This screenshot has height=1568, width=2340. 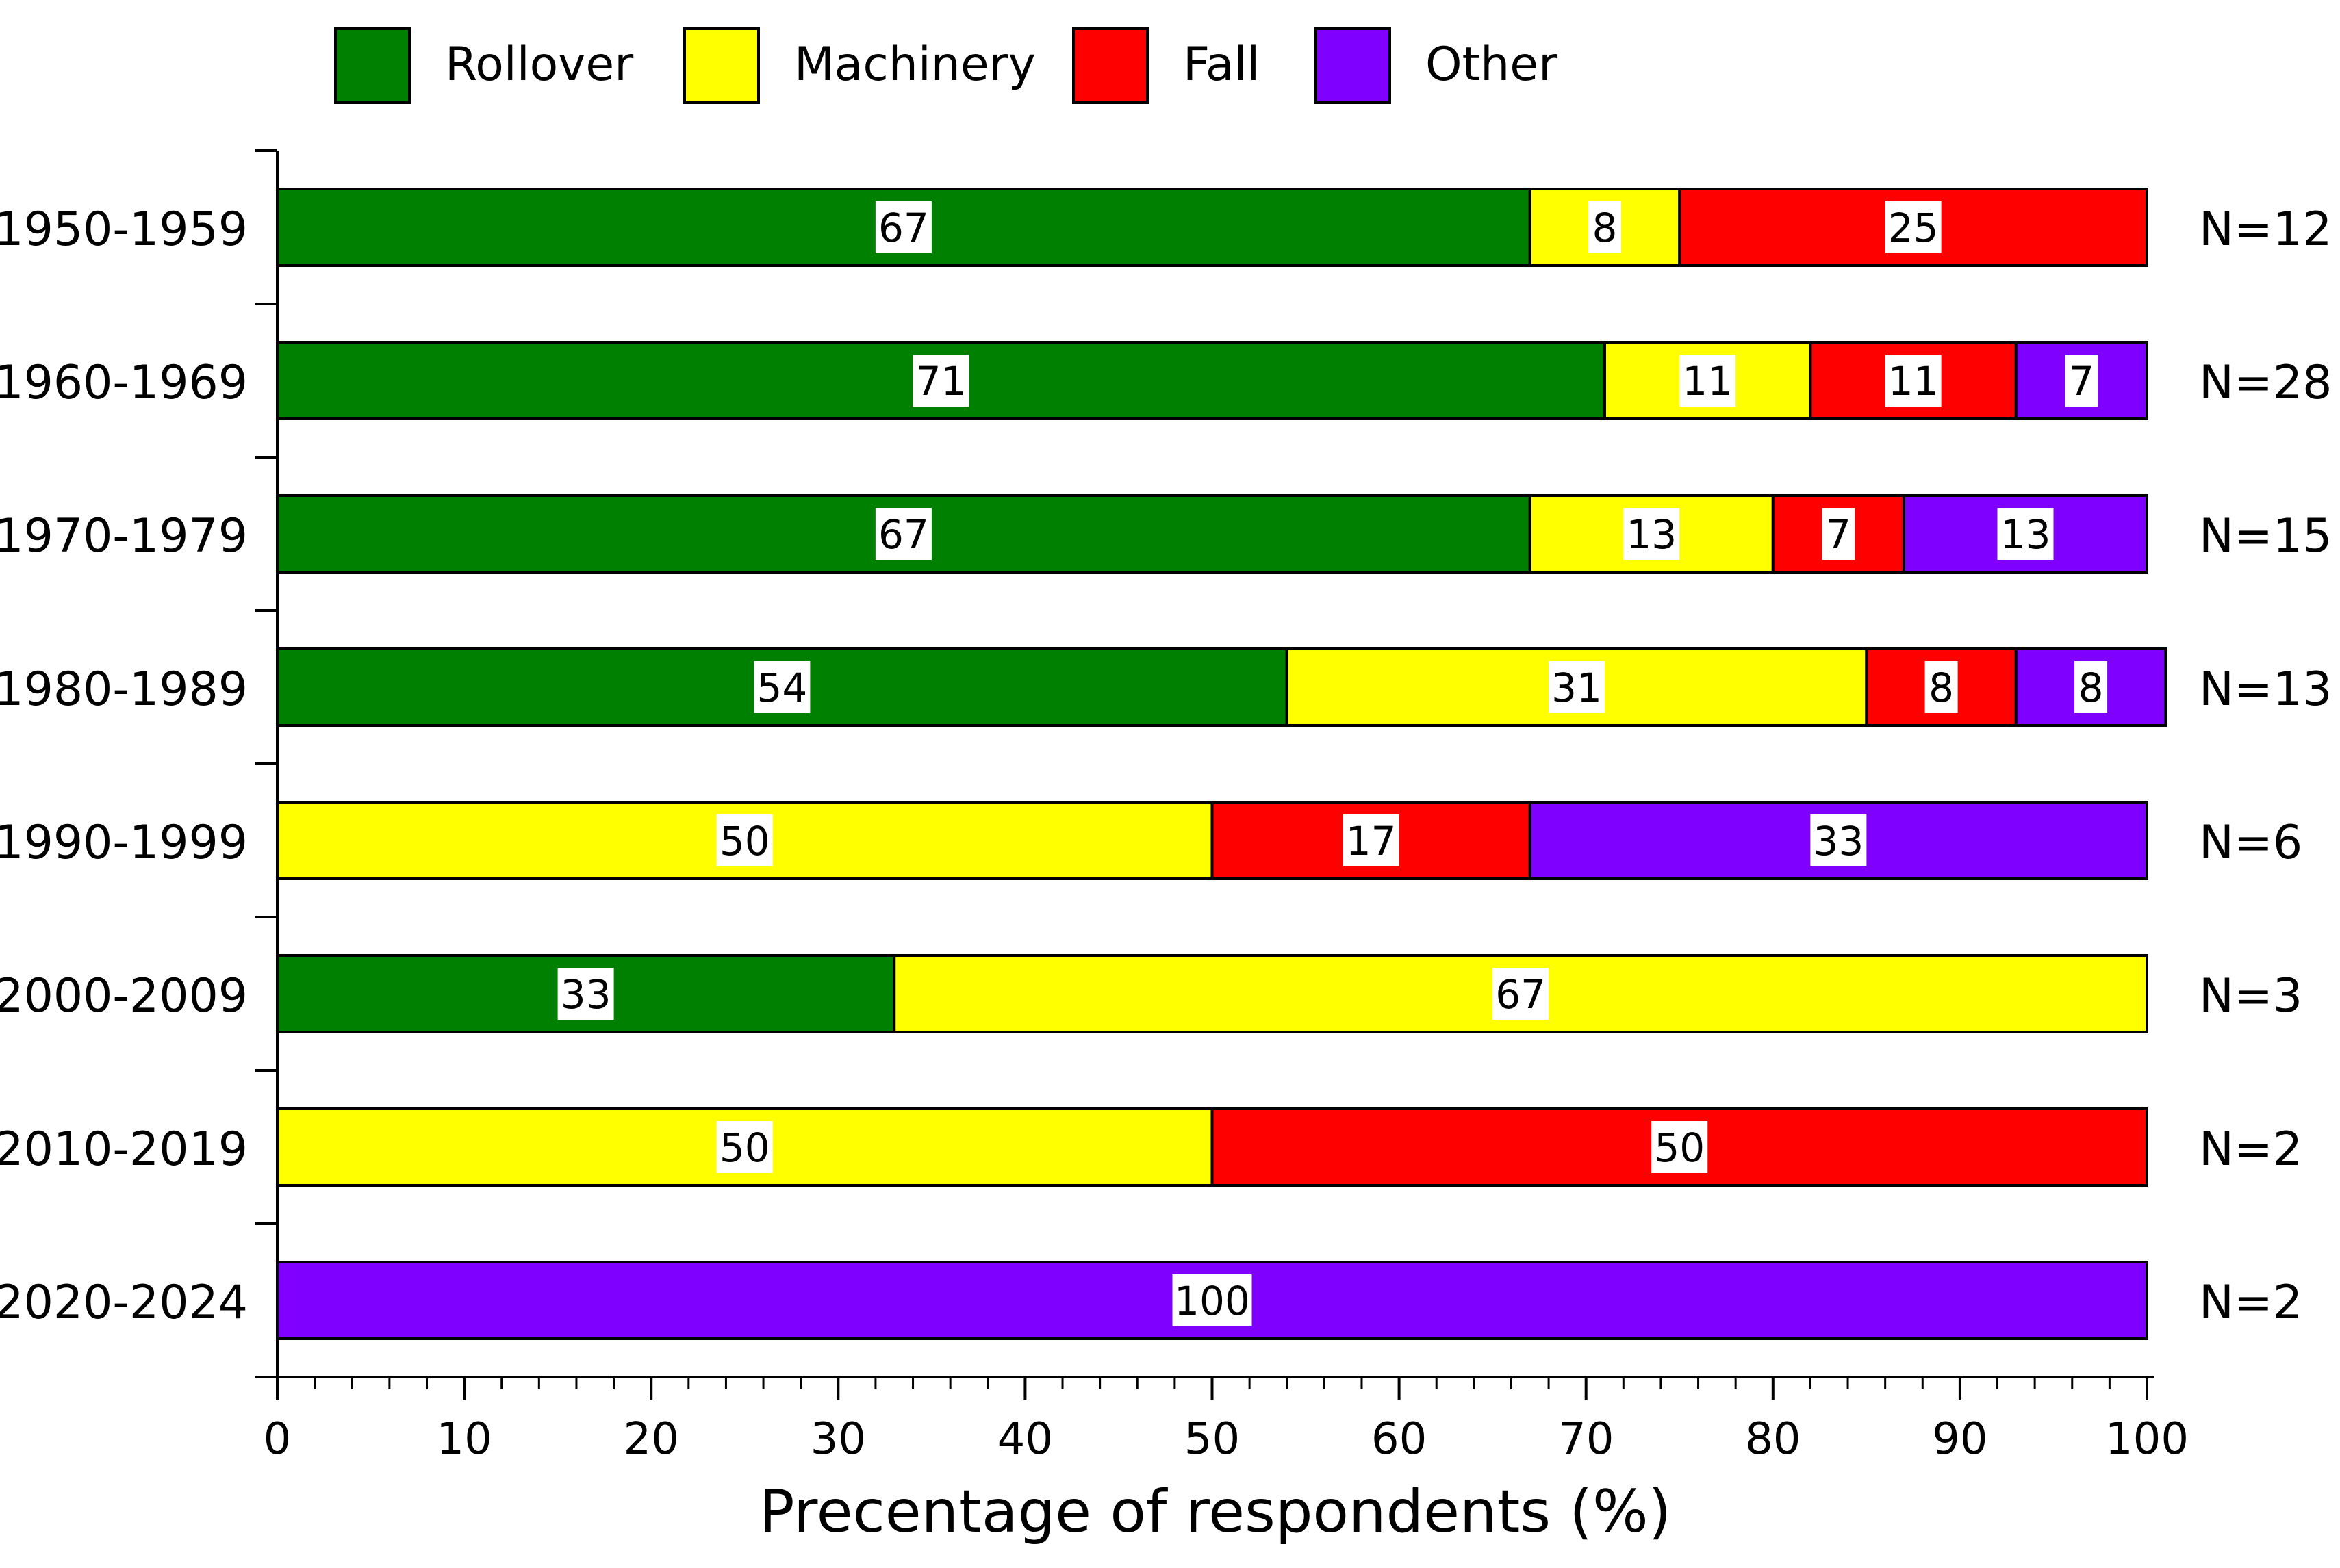 I want to click on data-label: 17, so click(x=1371, y=841).